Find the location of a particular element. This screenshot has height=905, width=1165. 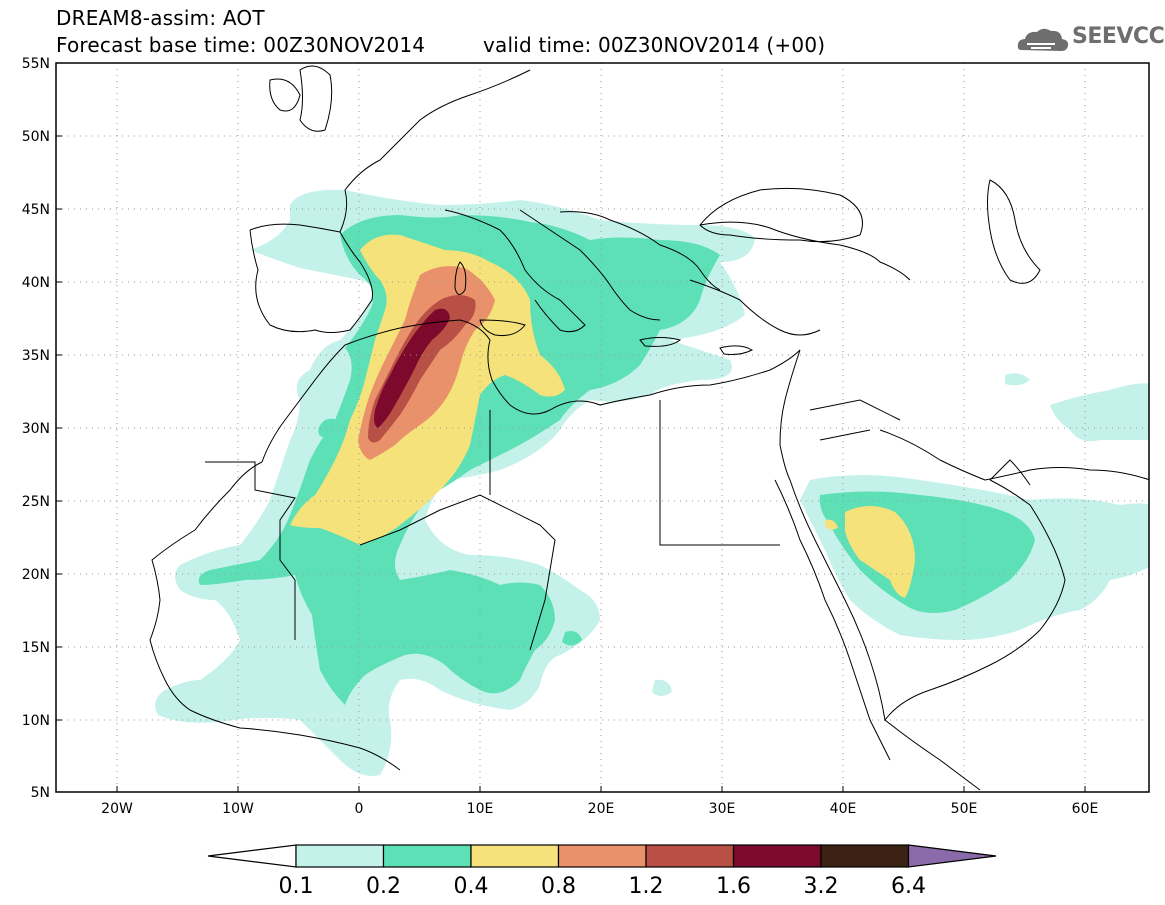

colorbar-over-arrow is located at coordinates (952, 856).